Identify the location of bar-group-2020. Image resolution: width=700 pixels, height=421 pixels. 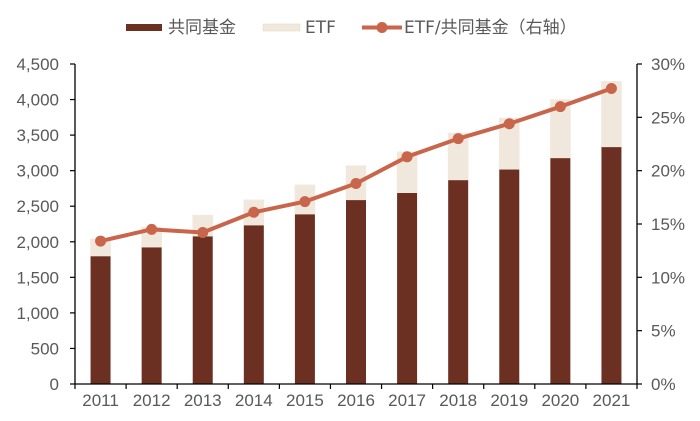
(560, 241).